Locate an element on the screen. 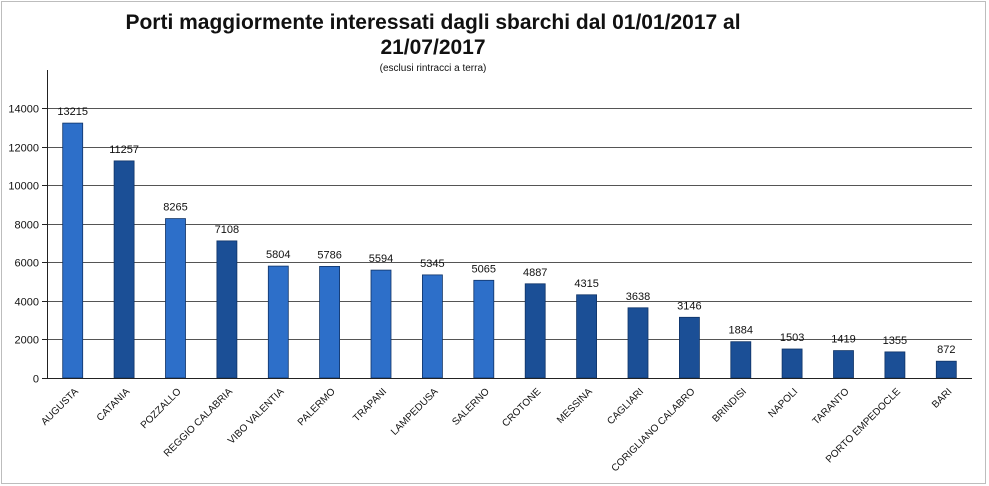  bar-value-label: 1355 is located at coordinates (895, 341).